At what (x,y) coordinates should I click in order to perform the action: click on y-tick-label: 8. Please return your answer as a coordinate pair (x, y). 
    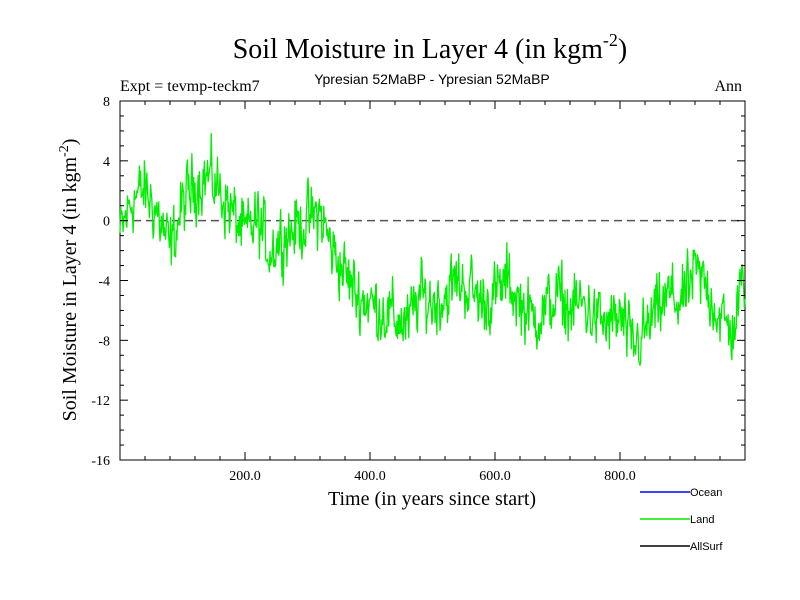
    Looking at the image, I should click on (106, 102).